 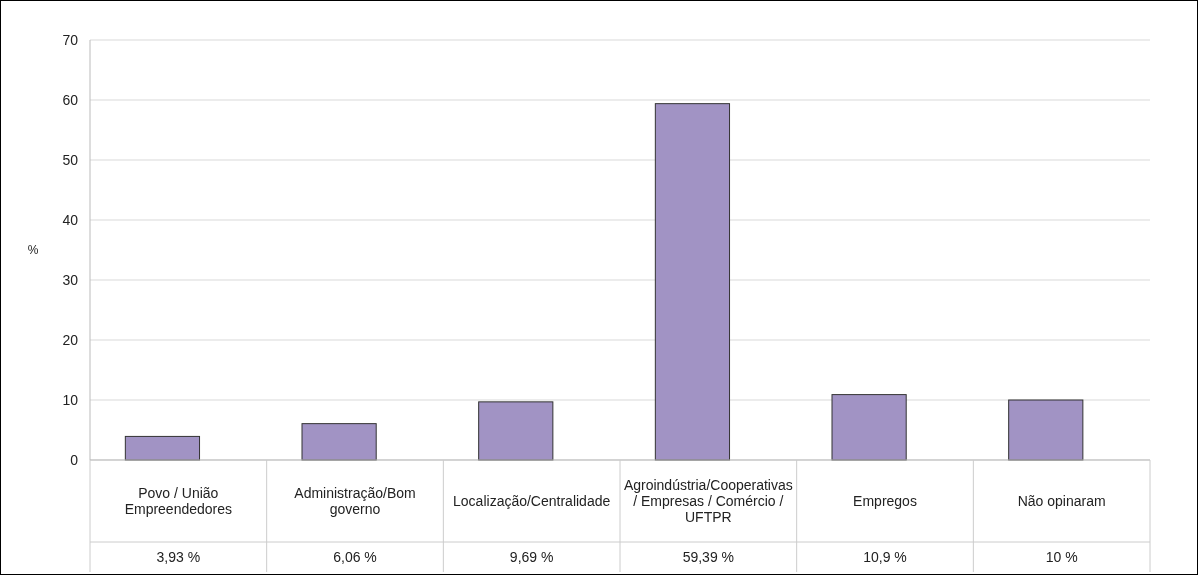 What do you see at coordinates (70, 399) in the screenshot?
I see `y-tick-label: 10` at bounding box center [70, 399].